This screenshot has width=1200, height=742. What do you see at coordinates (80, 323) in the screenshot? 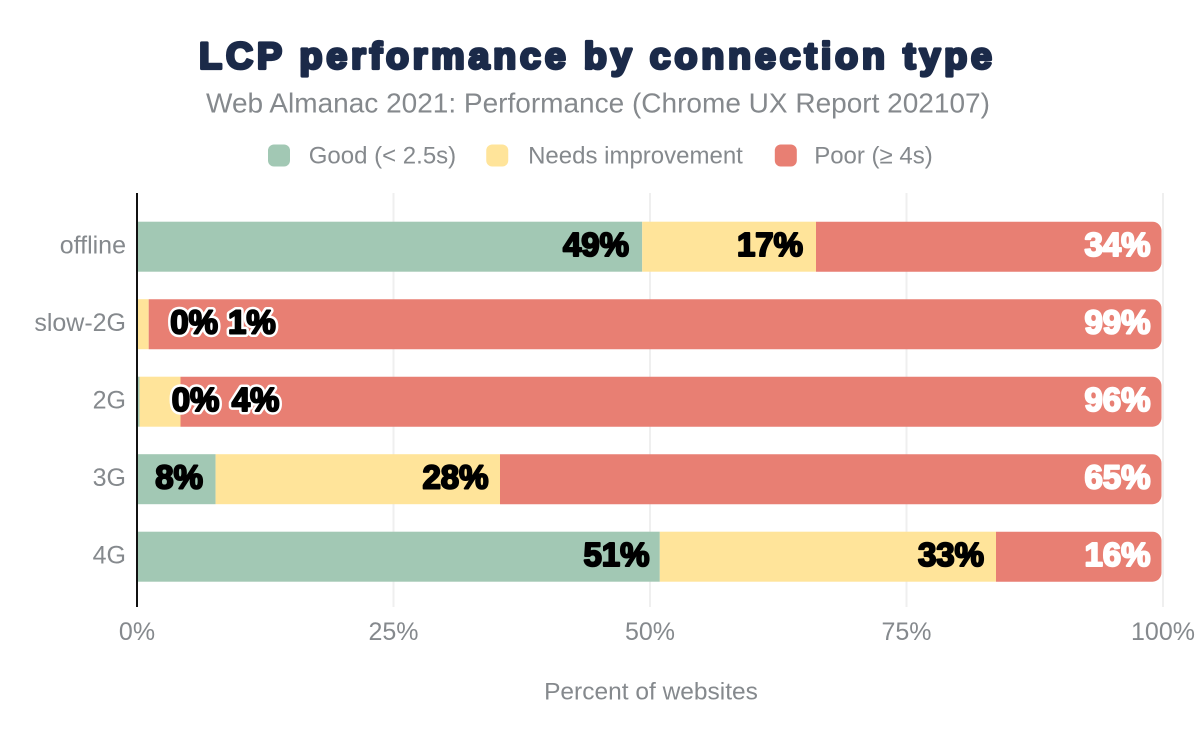
I see `svg-text: slow-2G` at bounding box center [80, 323].